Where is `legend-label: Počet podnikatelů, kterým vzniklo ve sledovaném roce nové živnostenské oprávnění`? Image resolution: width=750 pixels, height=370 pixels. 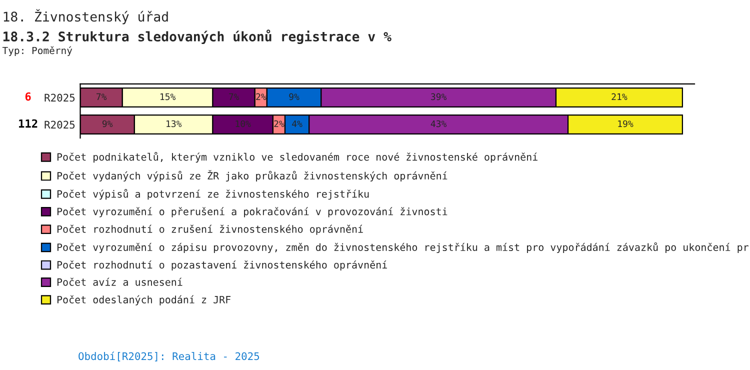
legend-label: Počet podnikatelů, kterým vzniklo ve sledovaném roce nové živnostenské oprávnění is located at coordinates (297, 157).